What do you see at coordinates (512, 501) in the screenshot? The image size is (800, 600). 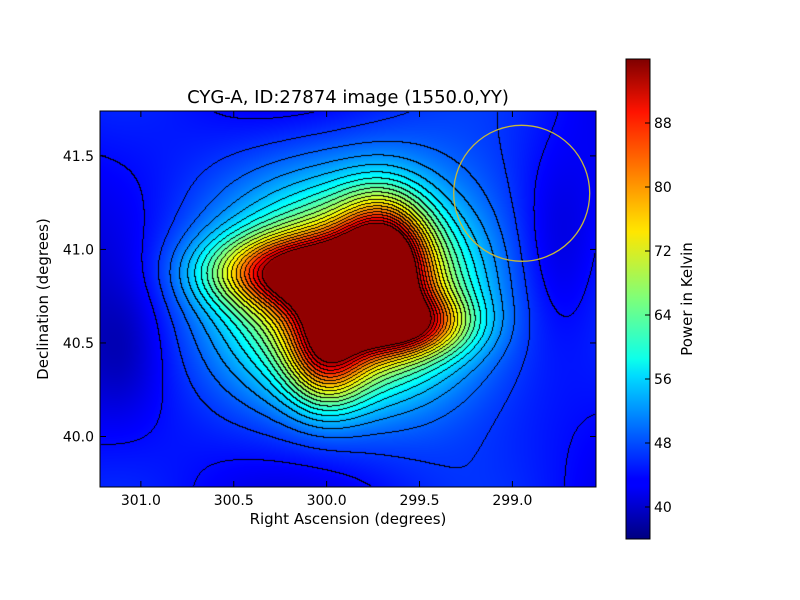 I see `x-tick-label: 299.0` at bounding box center [512, 501].